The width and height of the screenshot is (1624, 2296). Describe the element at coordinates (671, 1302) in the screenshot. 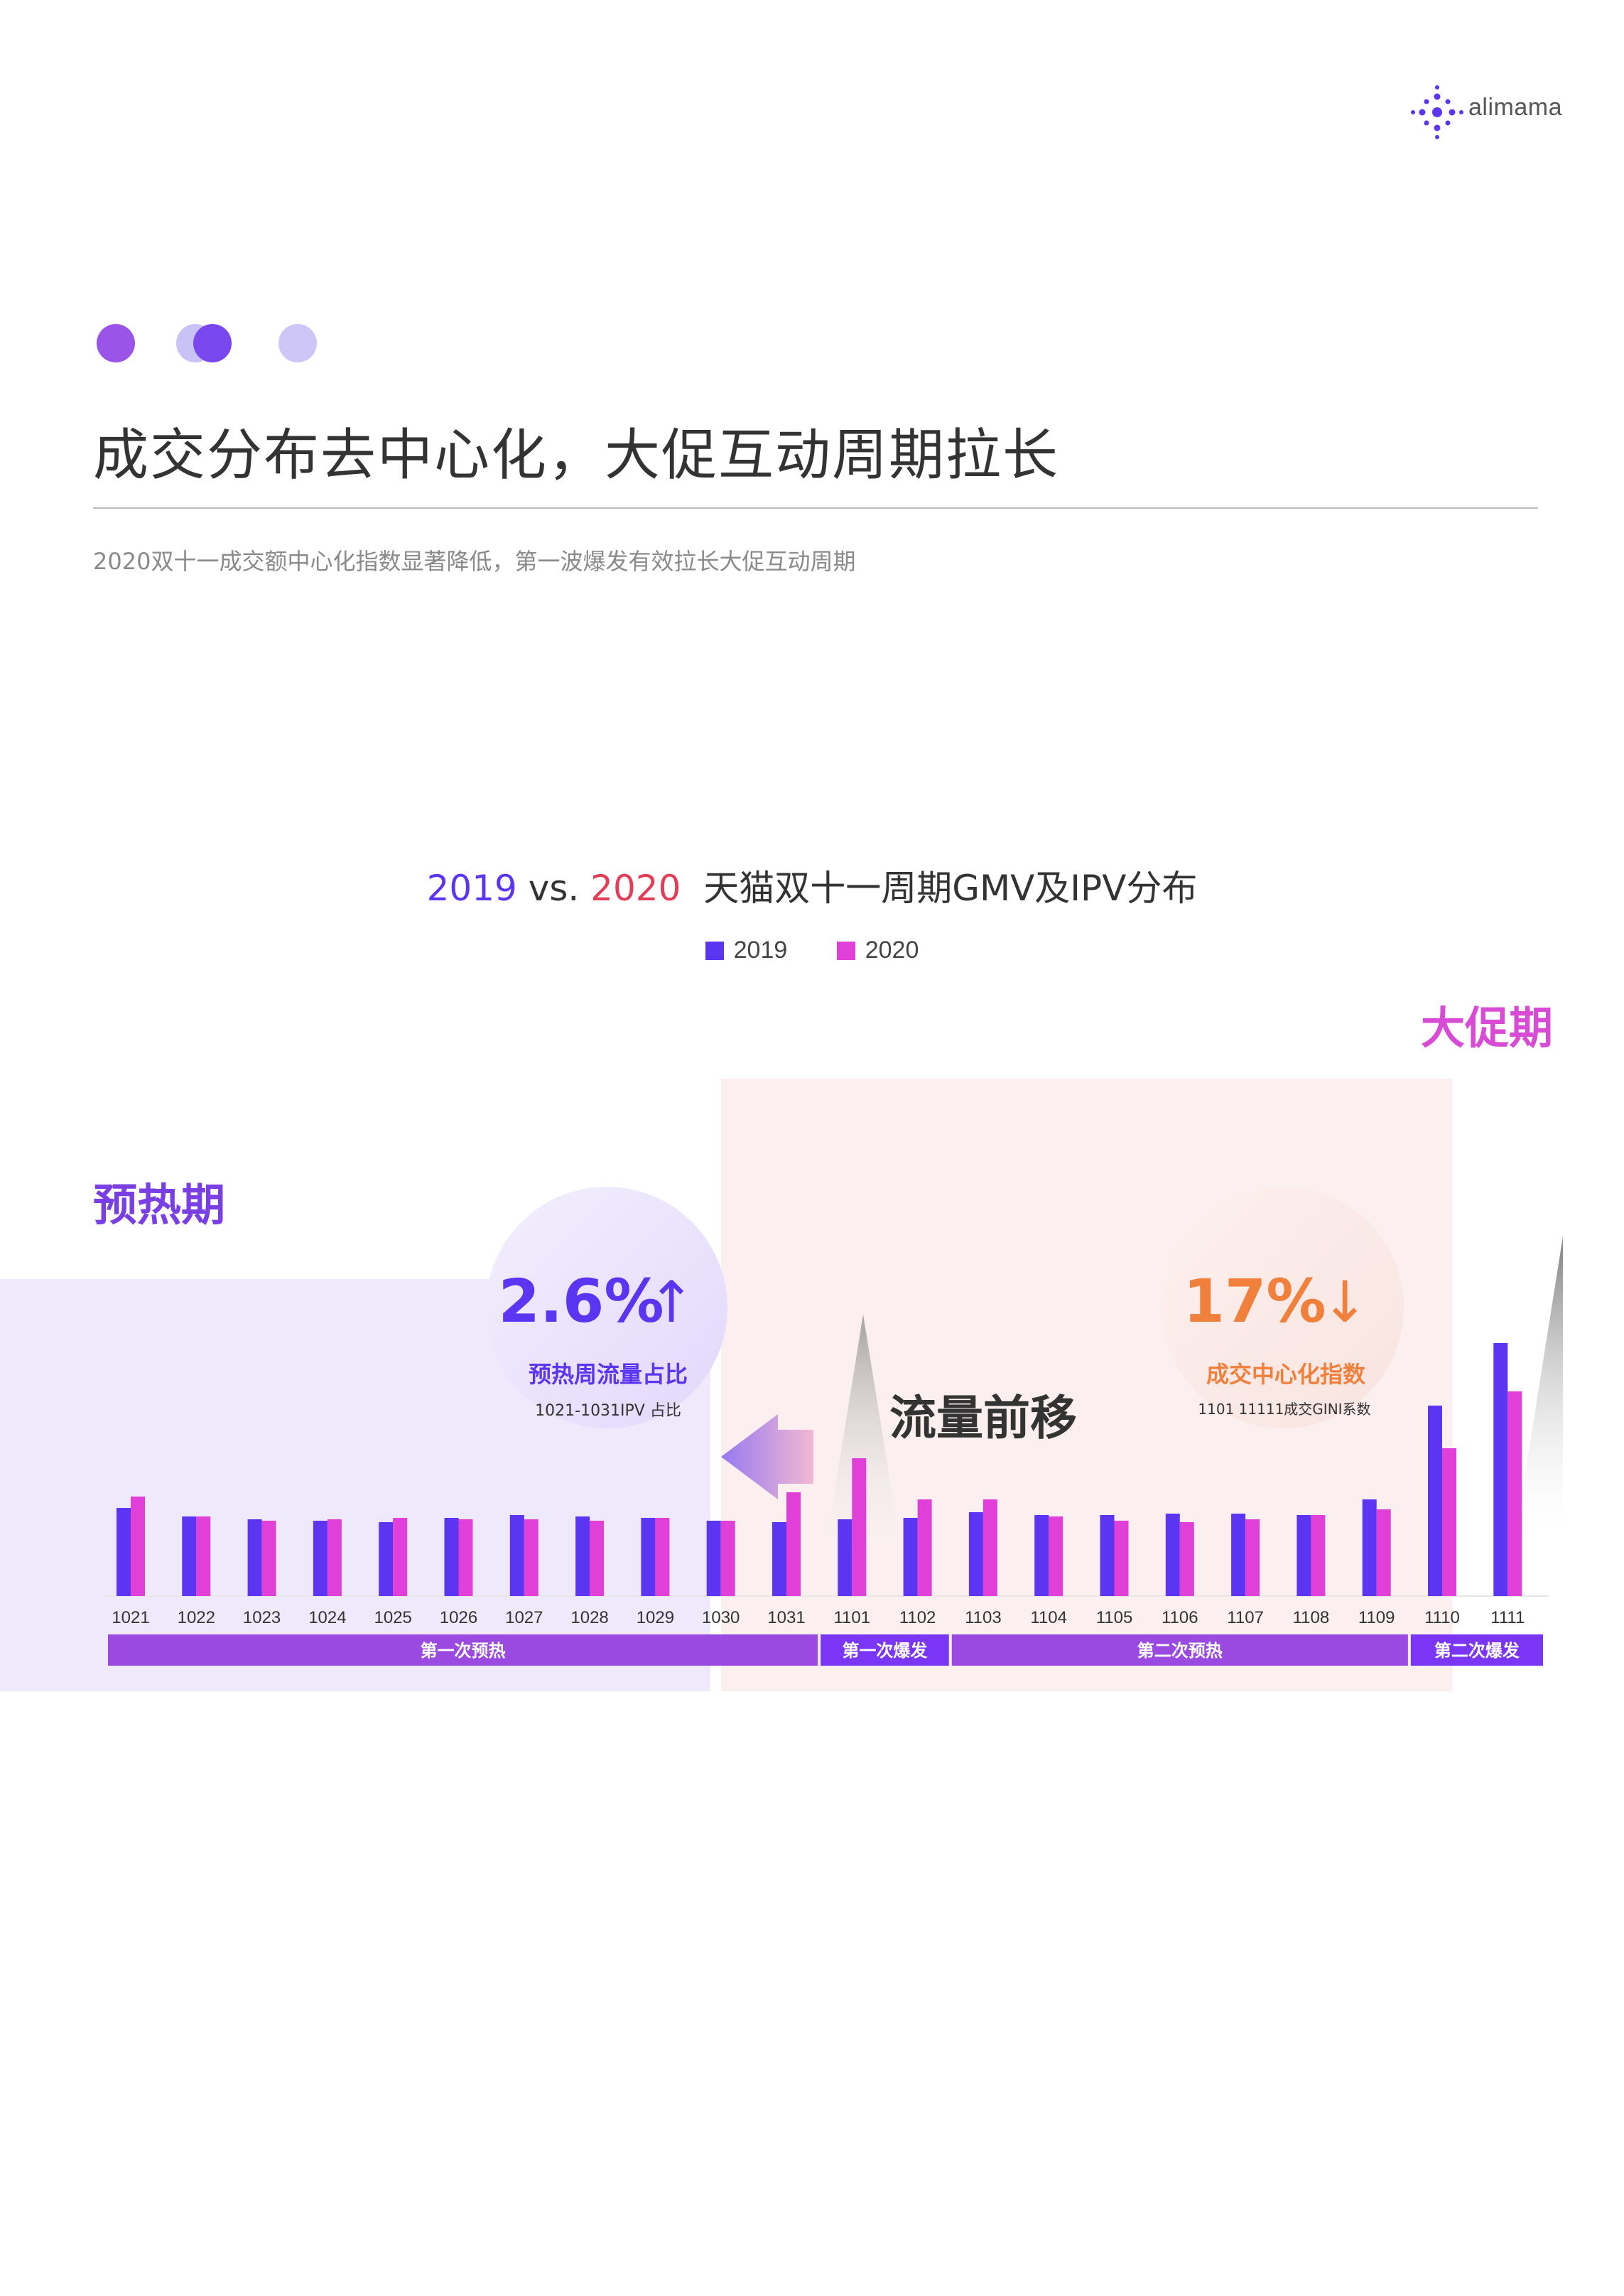

I see `preheat-stat-arrow-icon: ↑` at that location.